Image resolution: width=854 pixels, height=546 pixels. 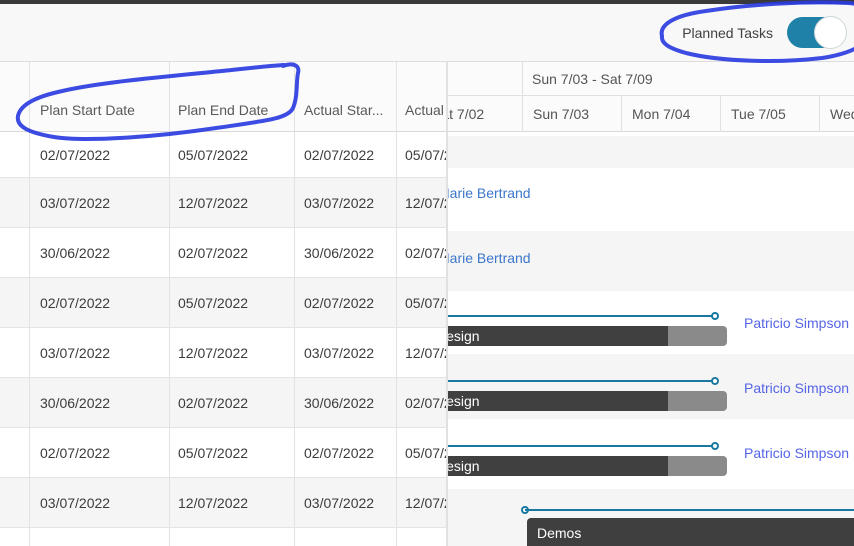 I want to click on planned-tasks-toggle-group: Planned Tasks, so click(x=764, y=32).